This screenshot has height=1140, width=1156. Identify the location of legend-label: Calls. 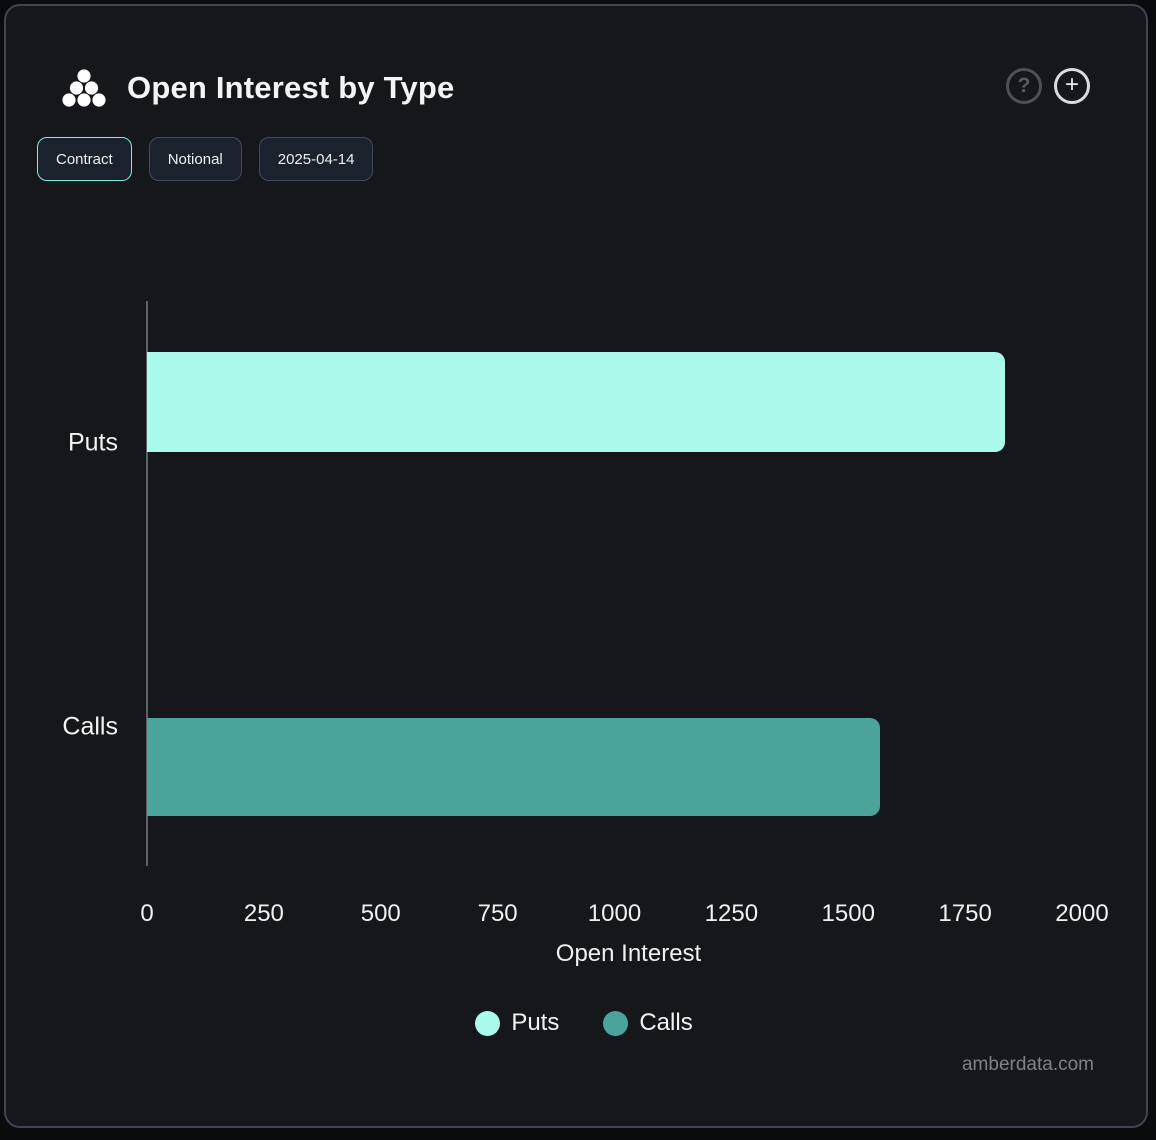
(666, 1022).